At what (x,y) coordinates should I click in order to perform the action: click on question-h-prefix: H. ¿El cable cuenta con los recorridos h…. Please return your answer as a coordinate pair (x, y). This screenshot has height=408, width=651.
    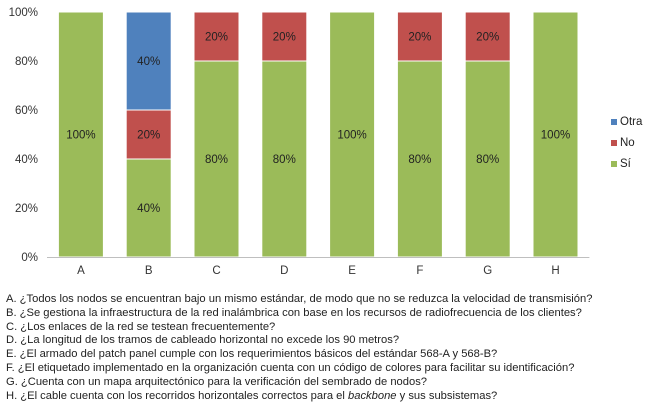
    Looking at the image, I should click on (177, 395).